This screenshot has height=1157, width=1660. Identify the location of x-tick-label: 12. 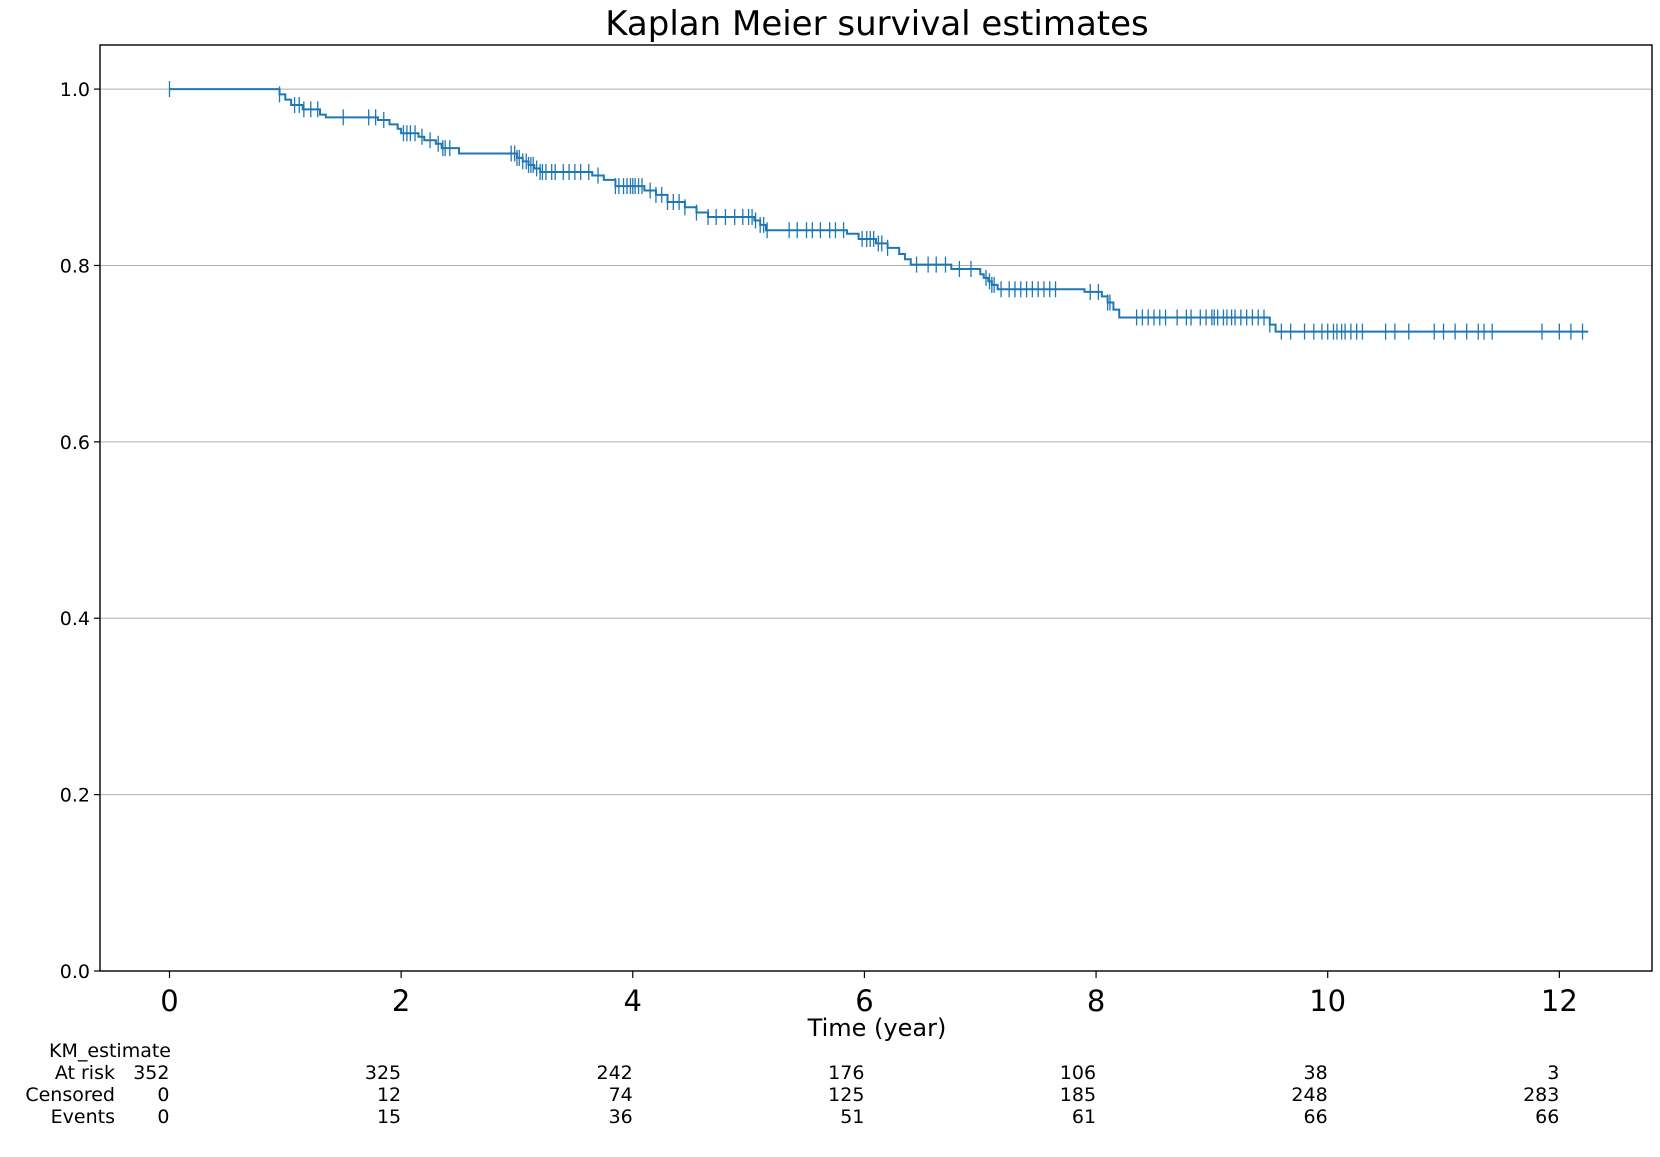
(1559, 1001).